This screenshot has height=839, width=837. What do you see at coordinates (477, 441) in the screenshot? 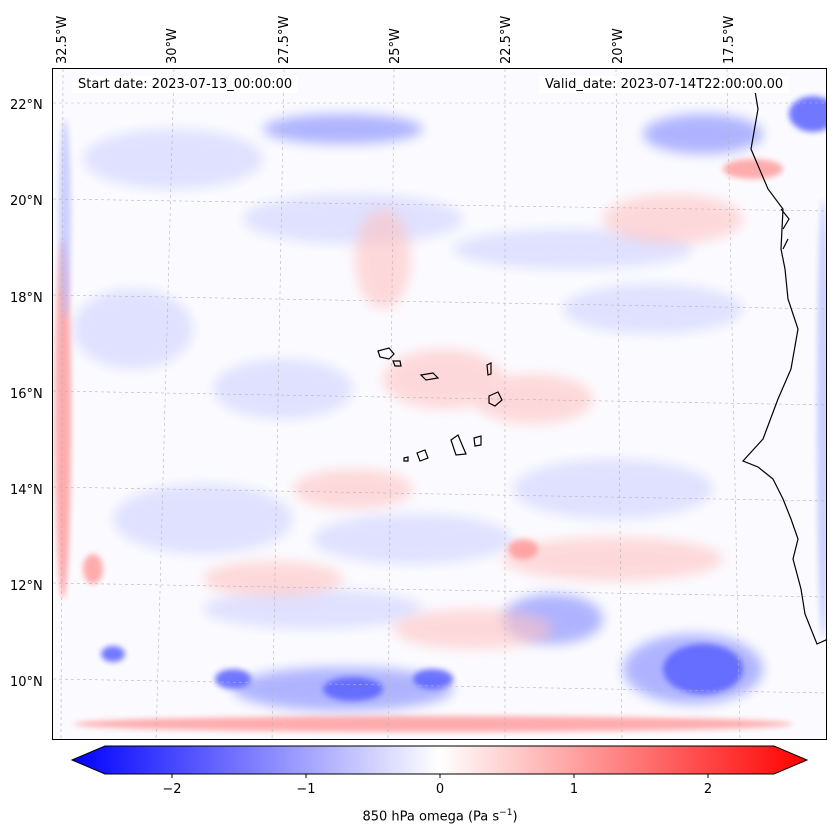
I see `cape-verde-maio` at bounding box center [477, 441].